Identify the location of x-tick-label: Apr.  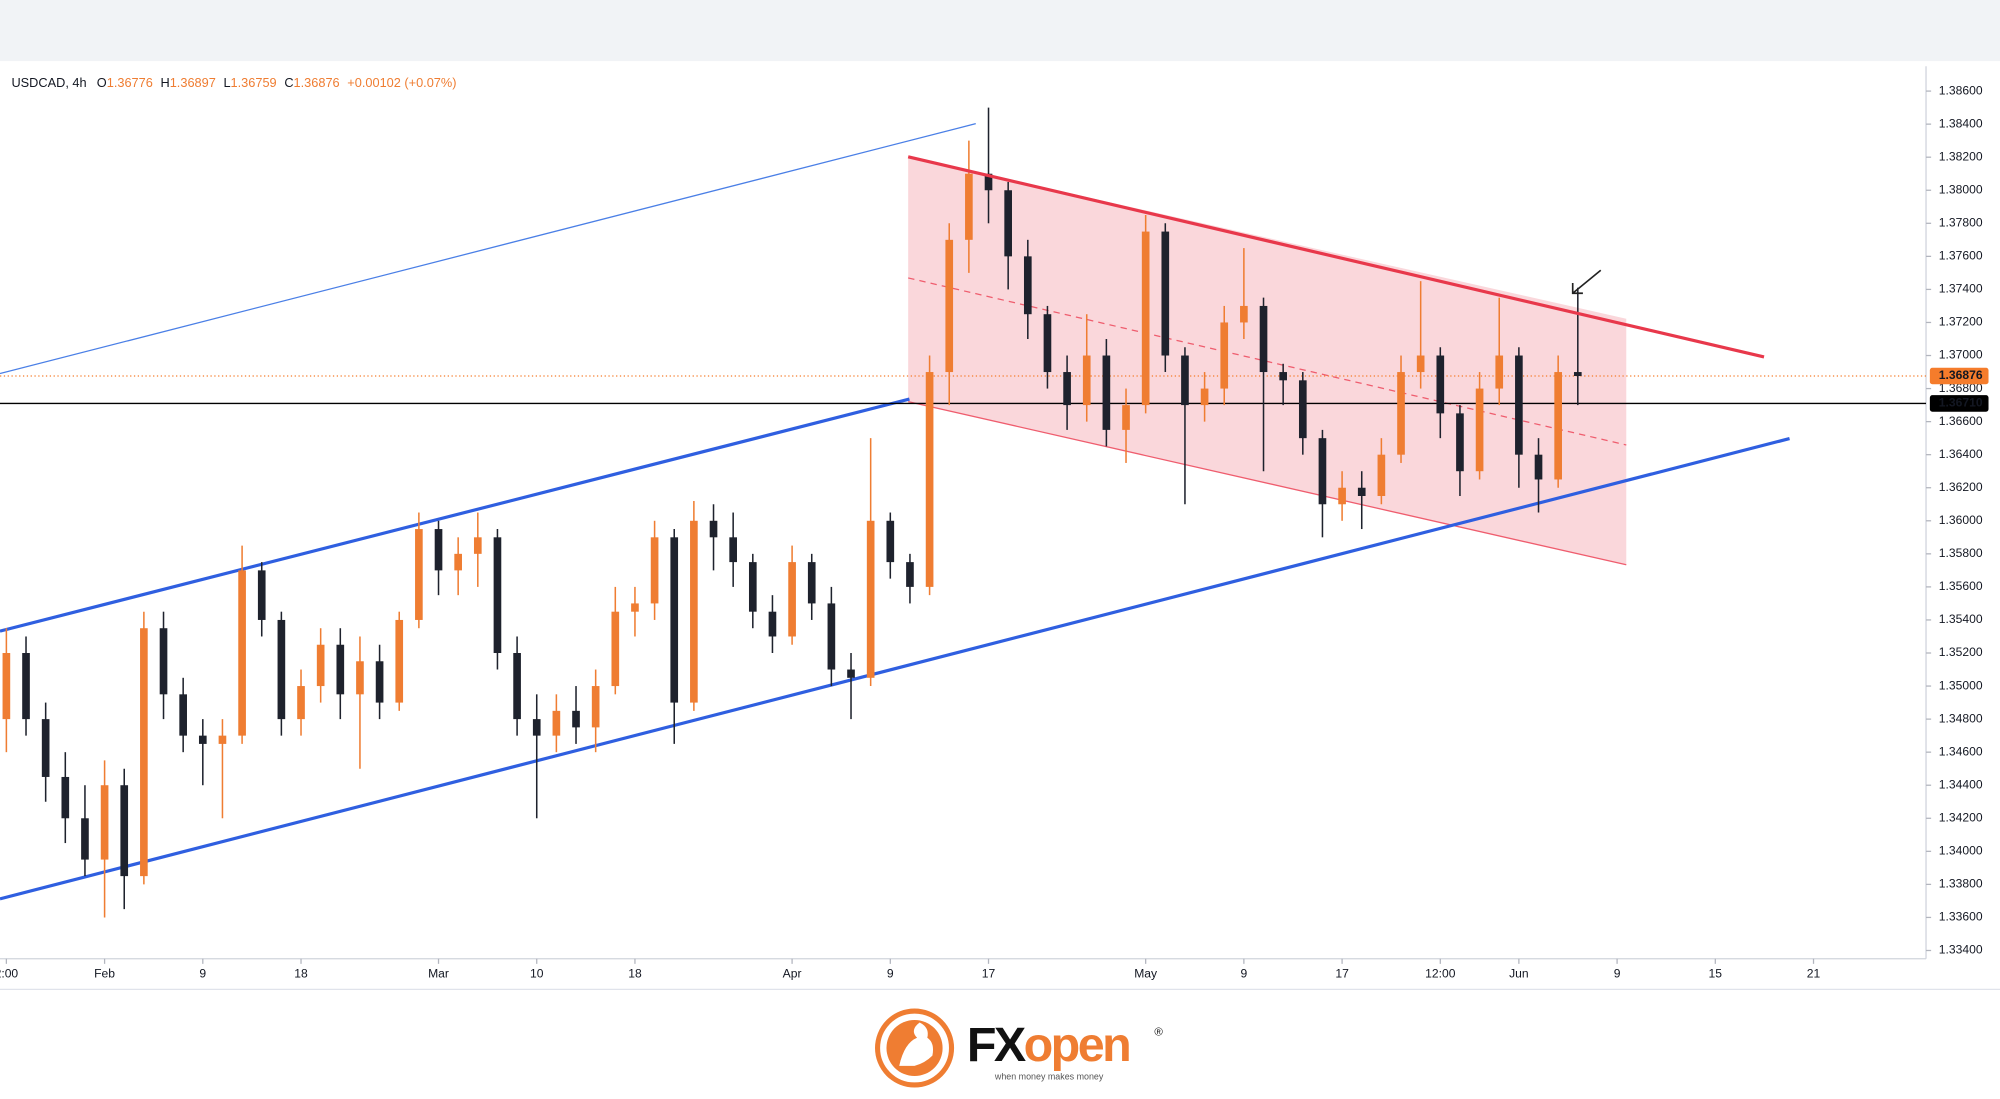
(792, 973).